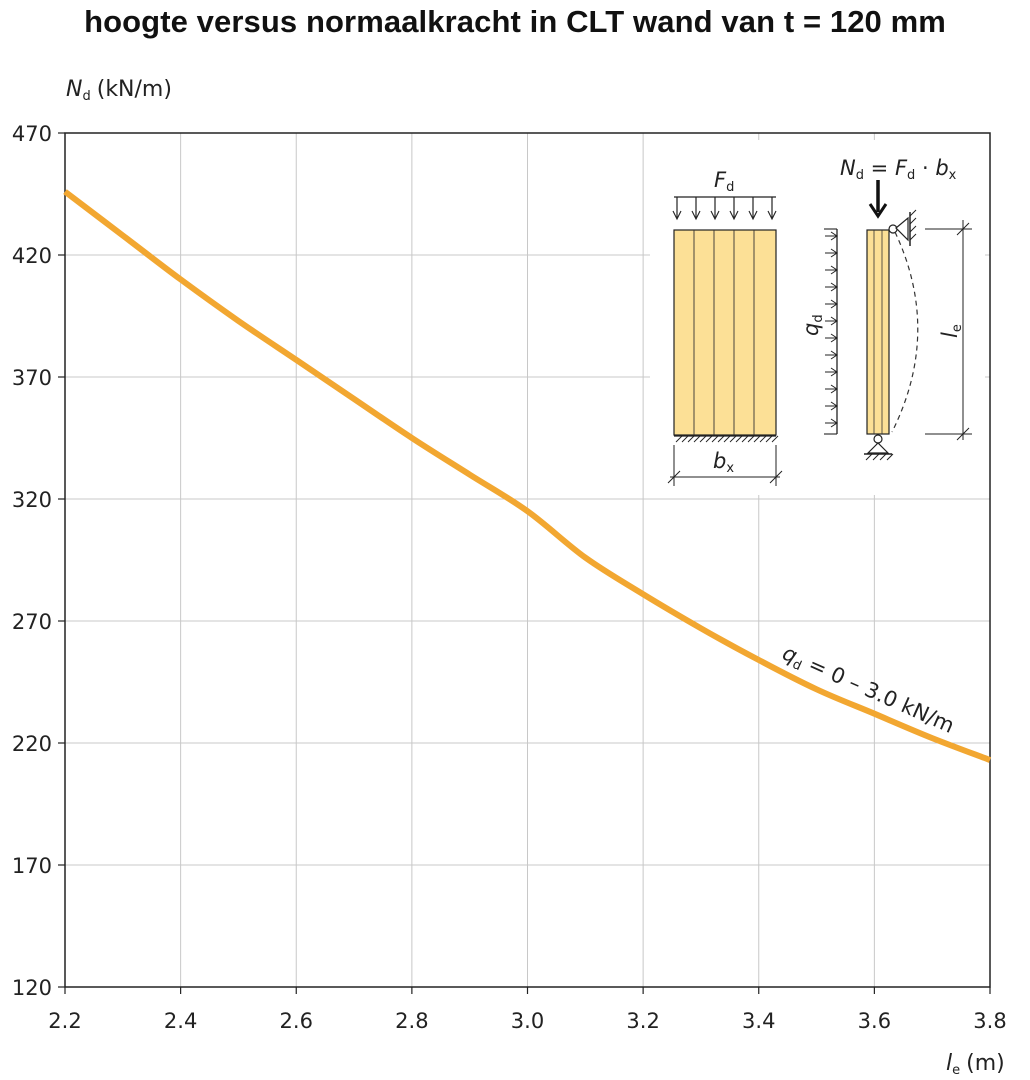  Describe the element at coordinates (32, 378) in the screenshot. I see `y-tick-label: 370` at that location.